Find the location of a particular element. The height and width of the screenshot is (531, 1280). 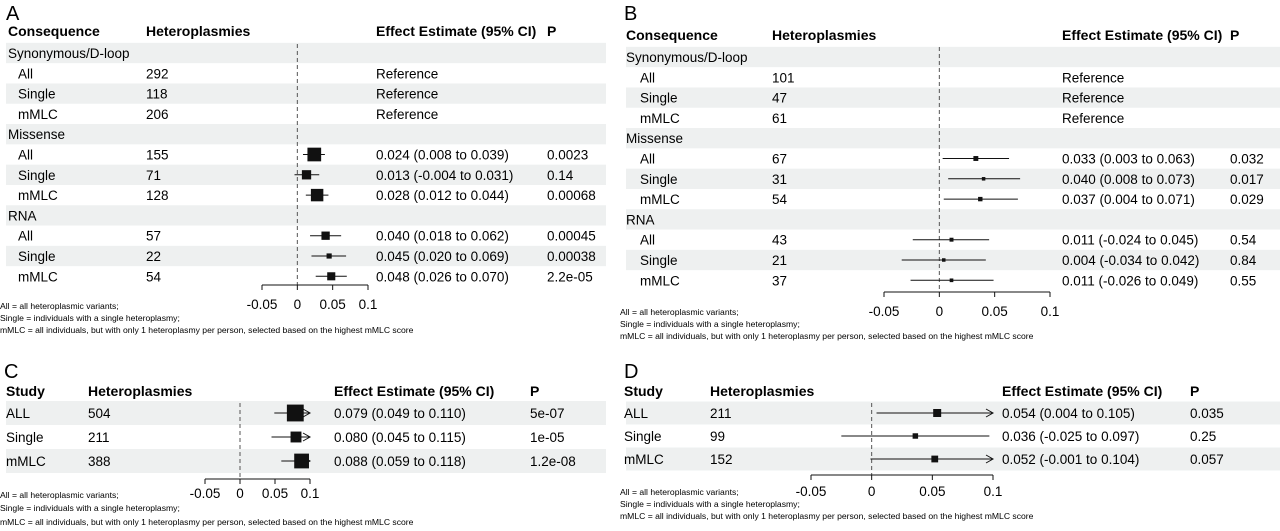

heteroplasmies-value: 388 is located at coordinates (99, 461).